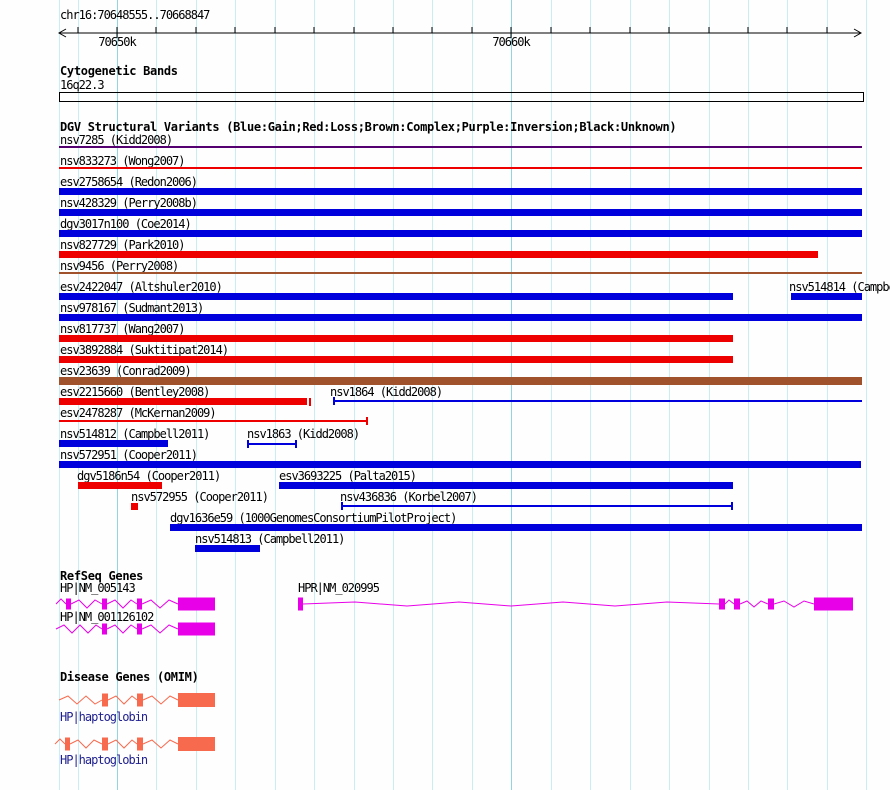  Describe the element at coordinates (200, 497) in the screenshot. I see `variant-label: nsv572955 (Cooper2011)` at that location.